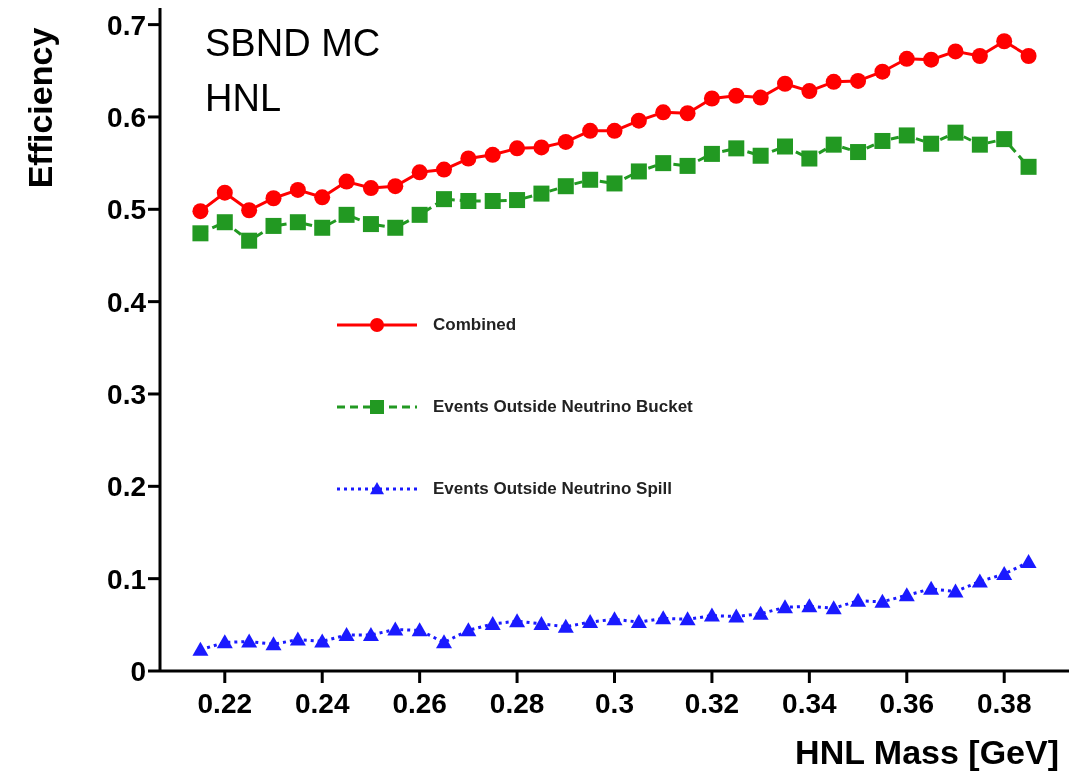 This screenshot has height=774, width=1071. I want to click on y-axis-title: Efficiency, so click(40, 108).